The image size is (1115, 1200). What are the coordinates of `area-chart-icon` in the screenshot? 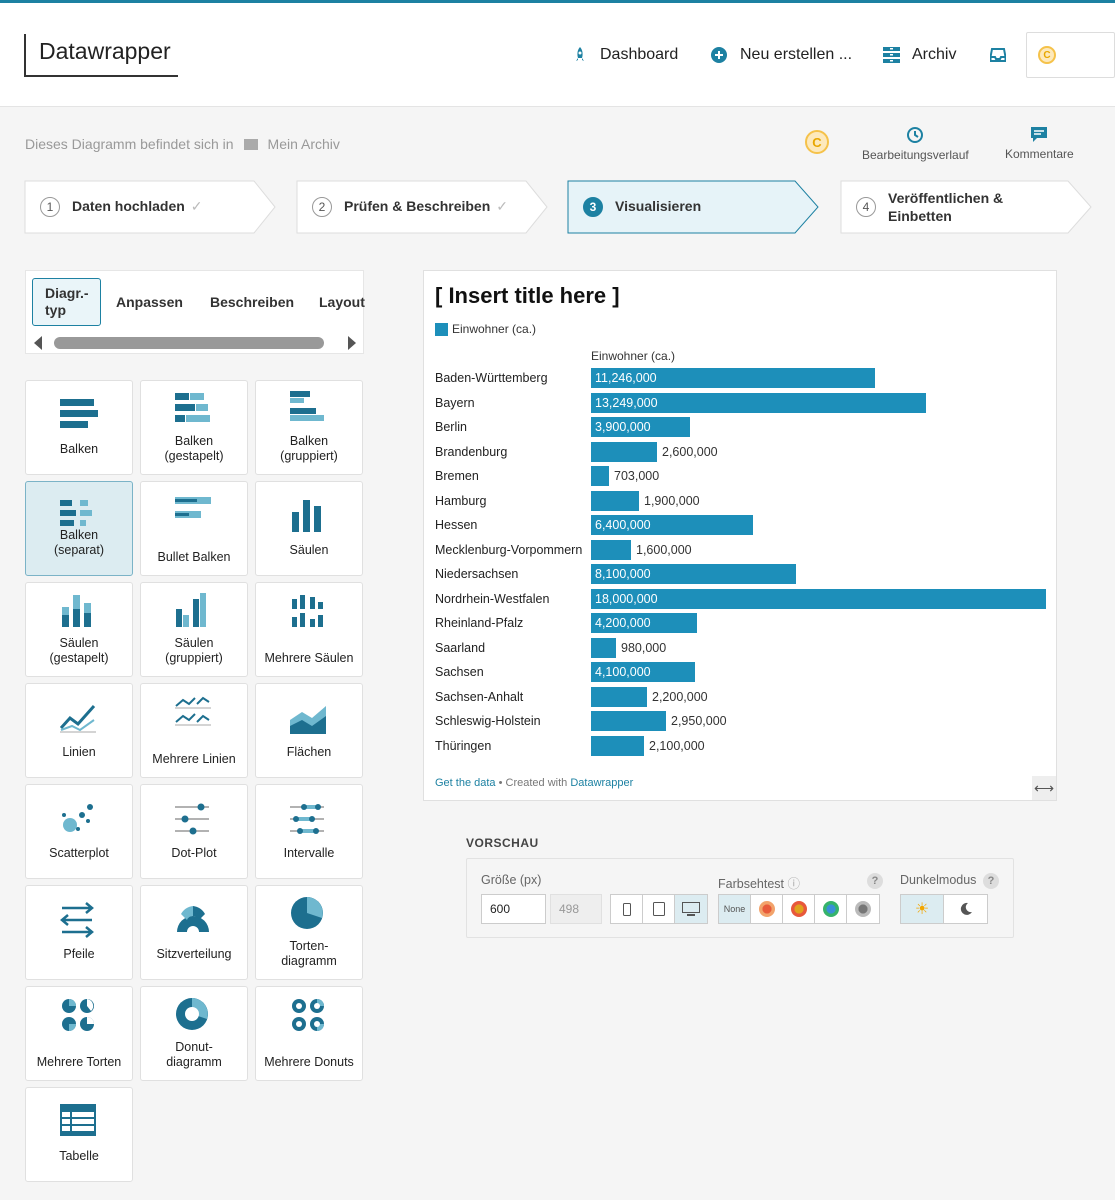 It's located at (308, 720).